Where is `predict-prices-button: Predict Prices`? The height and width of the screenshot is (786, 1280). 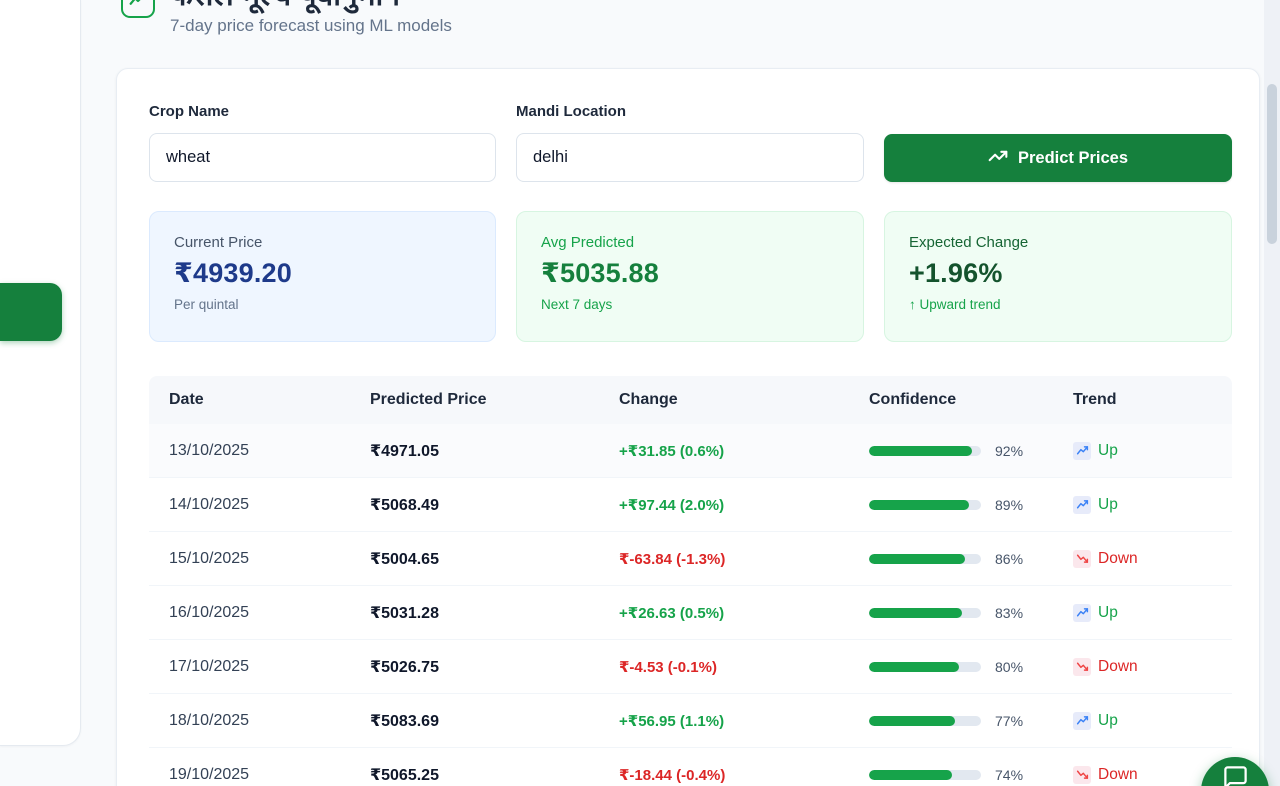 predict-prices-button: Predict Prices is located at coordinates (1058, 158).